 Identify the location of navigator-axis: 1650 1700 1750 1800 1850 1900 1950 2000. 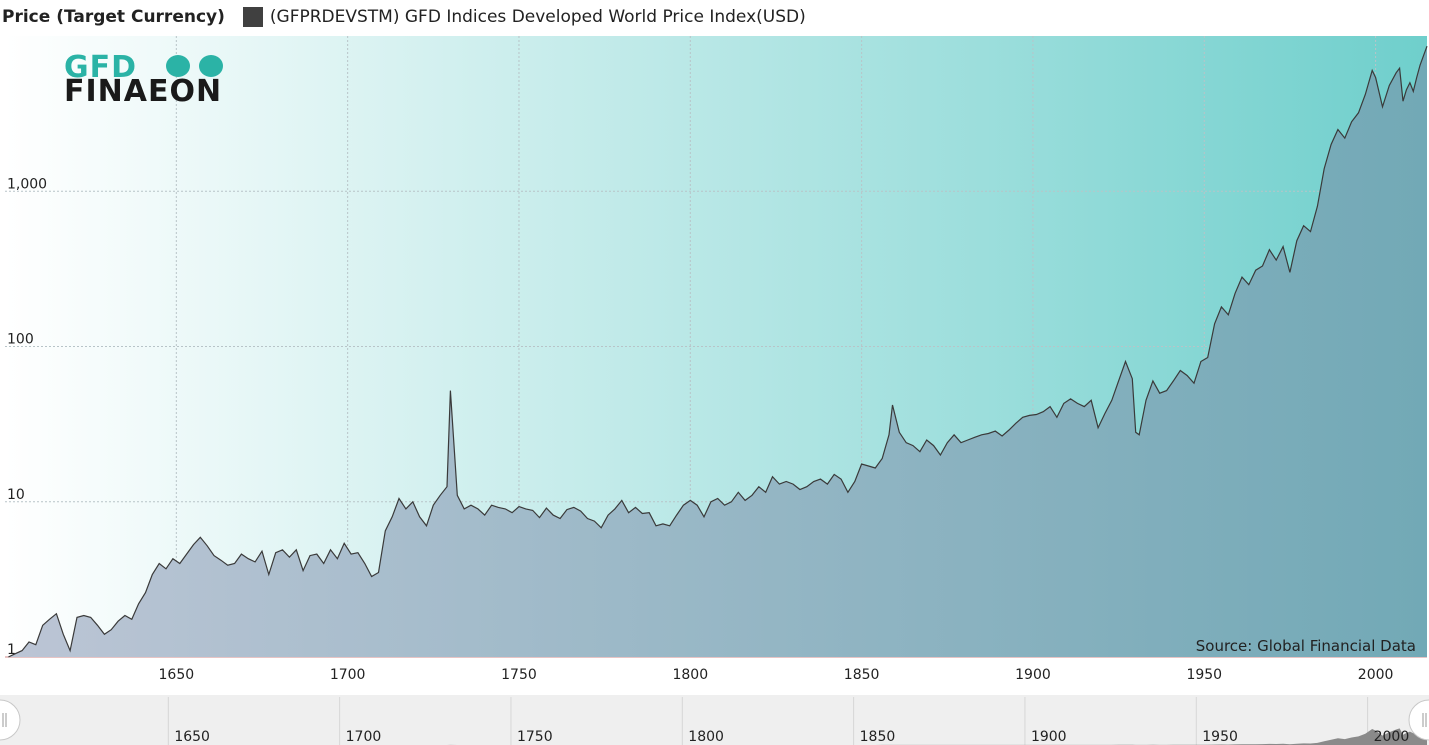
(791, 737).